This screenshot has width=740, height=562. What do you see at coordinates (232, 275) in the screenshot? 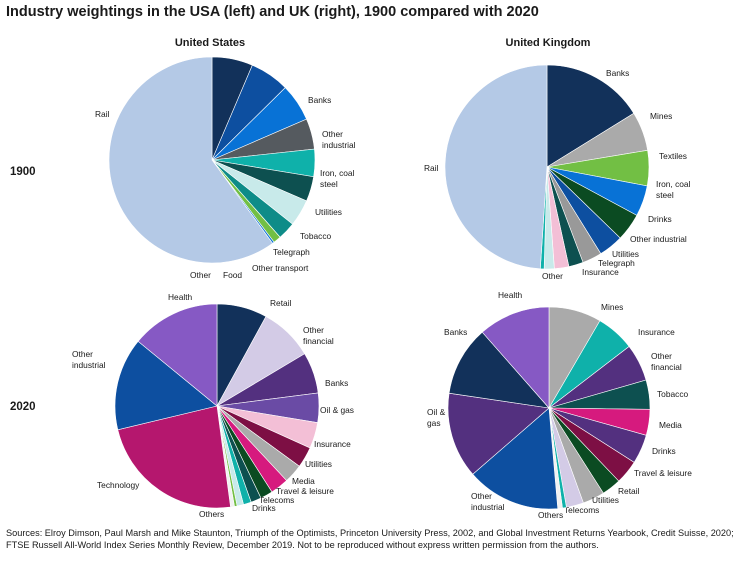
I see `slice-label-food: Food` at bounding box center [232, 275].